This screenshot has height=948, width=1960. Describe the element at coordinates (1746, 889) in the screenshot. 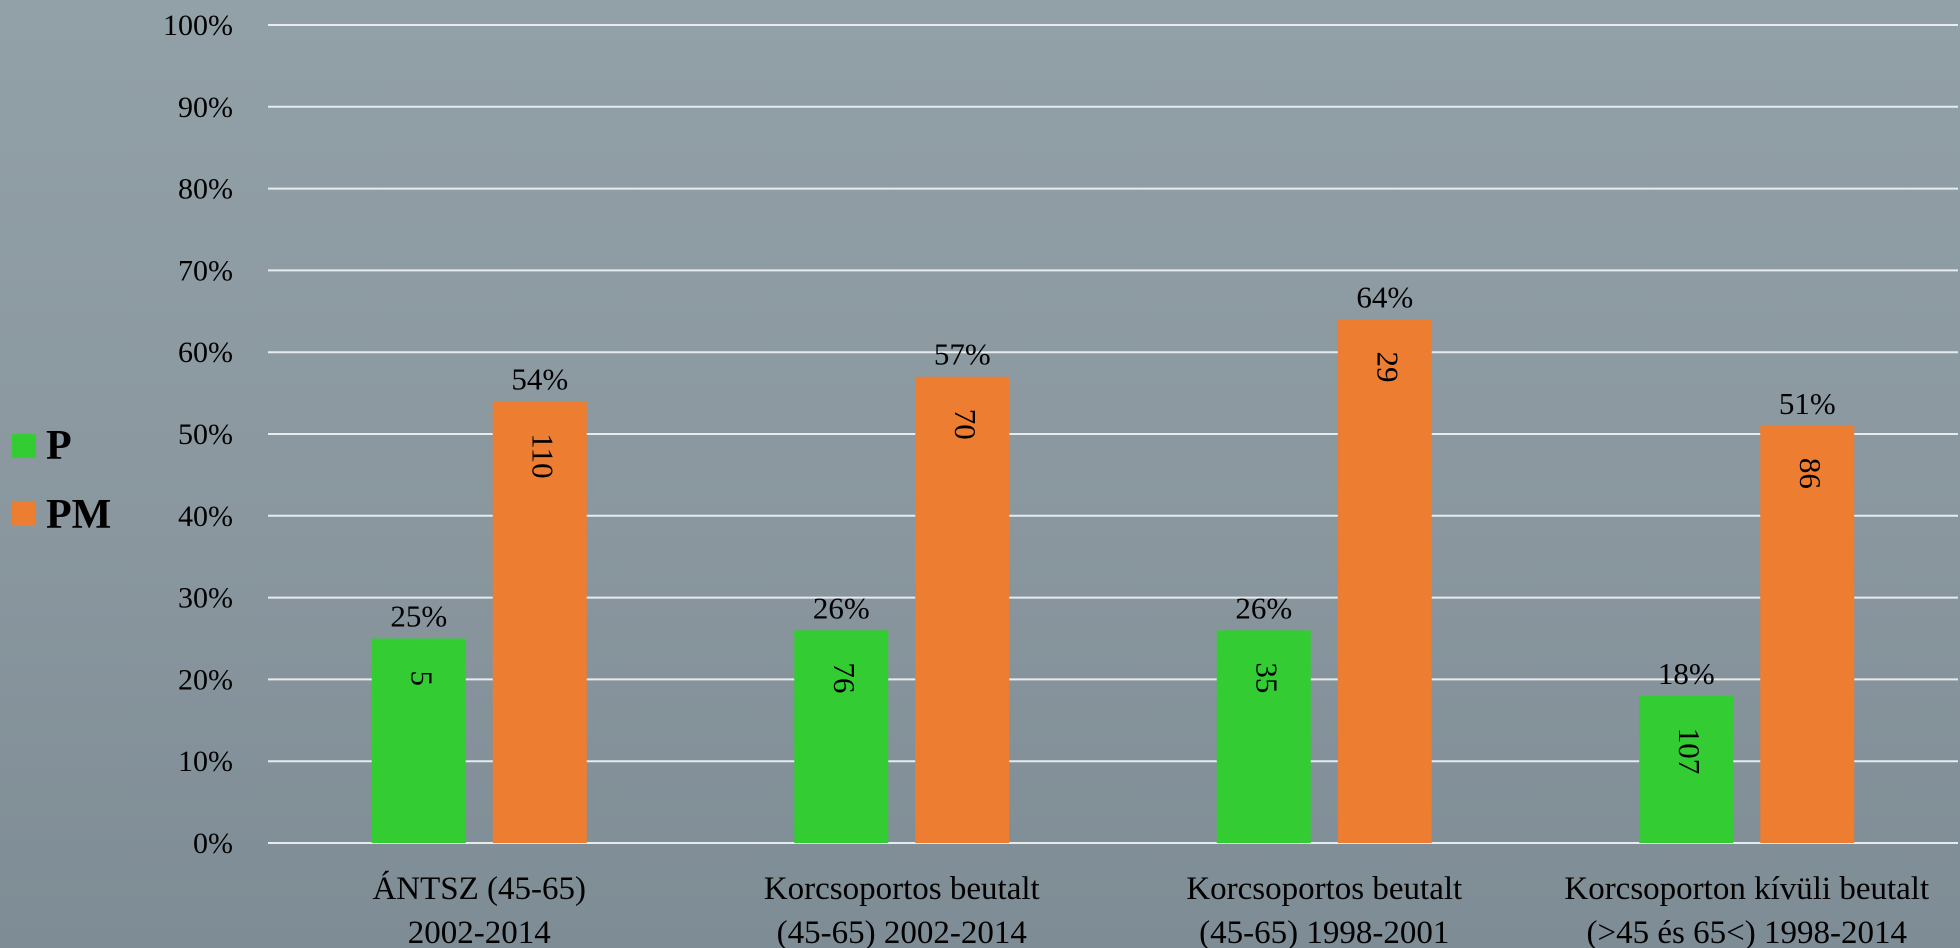

I see `category-label: Korcsoporton kívüli beutalt` at that location.